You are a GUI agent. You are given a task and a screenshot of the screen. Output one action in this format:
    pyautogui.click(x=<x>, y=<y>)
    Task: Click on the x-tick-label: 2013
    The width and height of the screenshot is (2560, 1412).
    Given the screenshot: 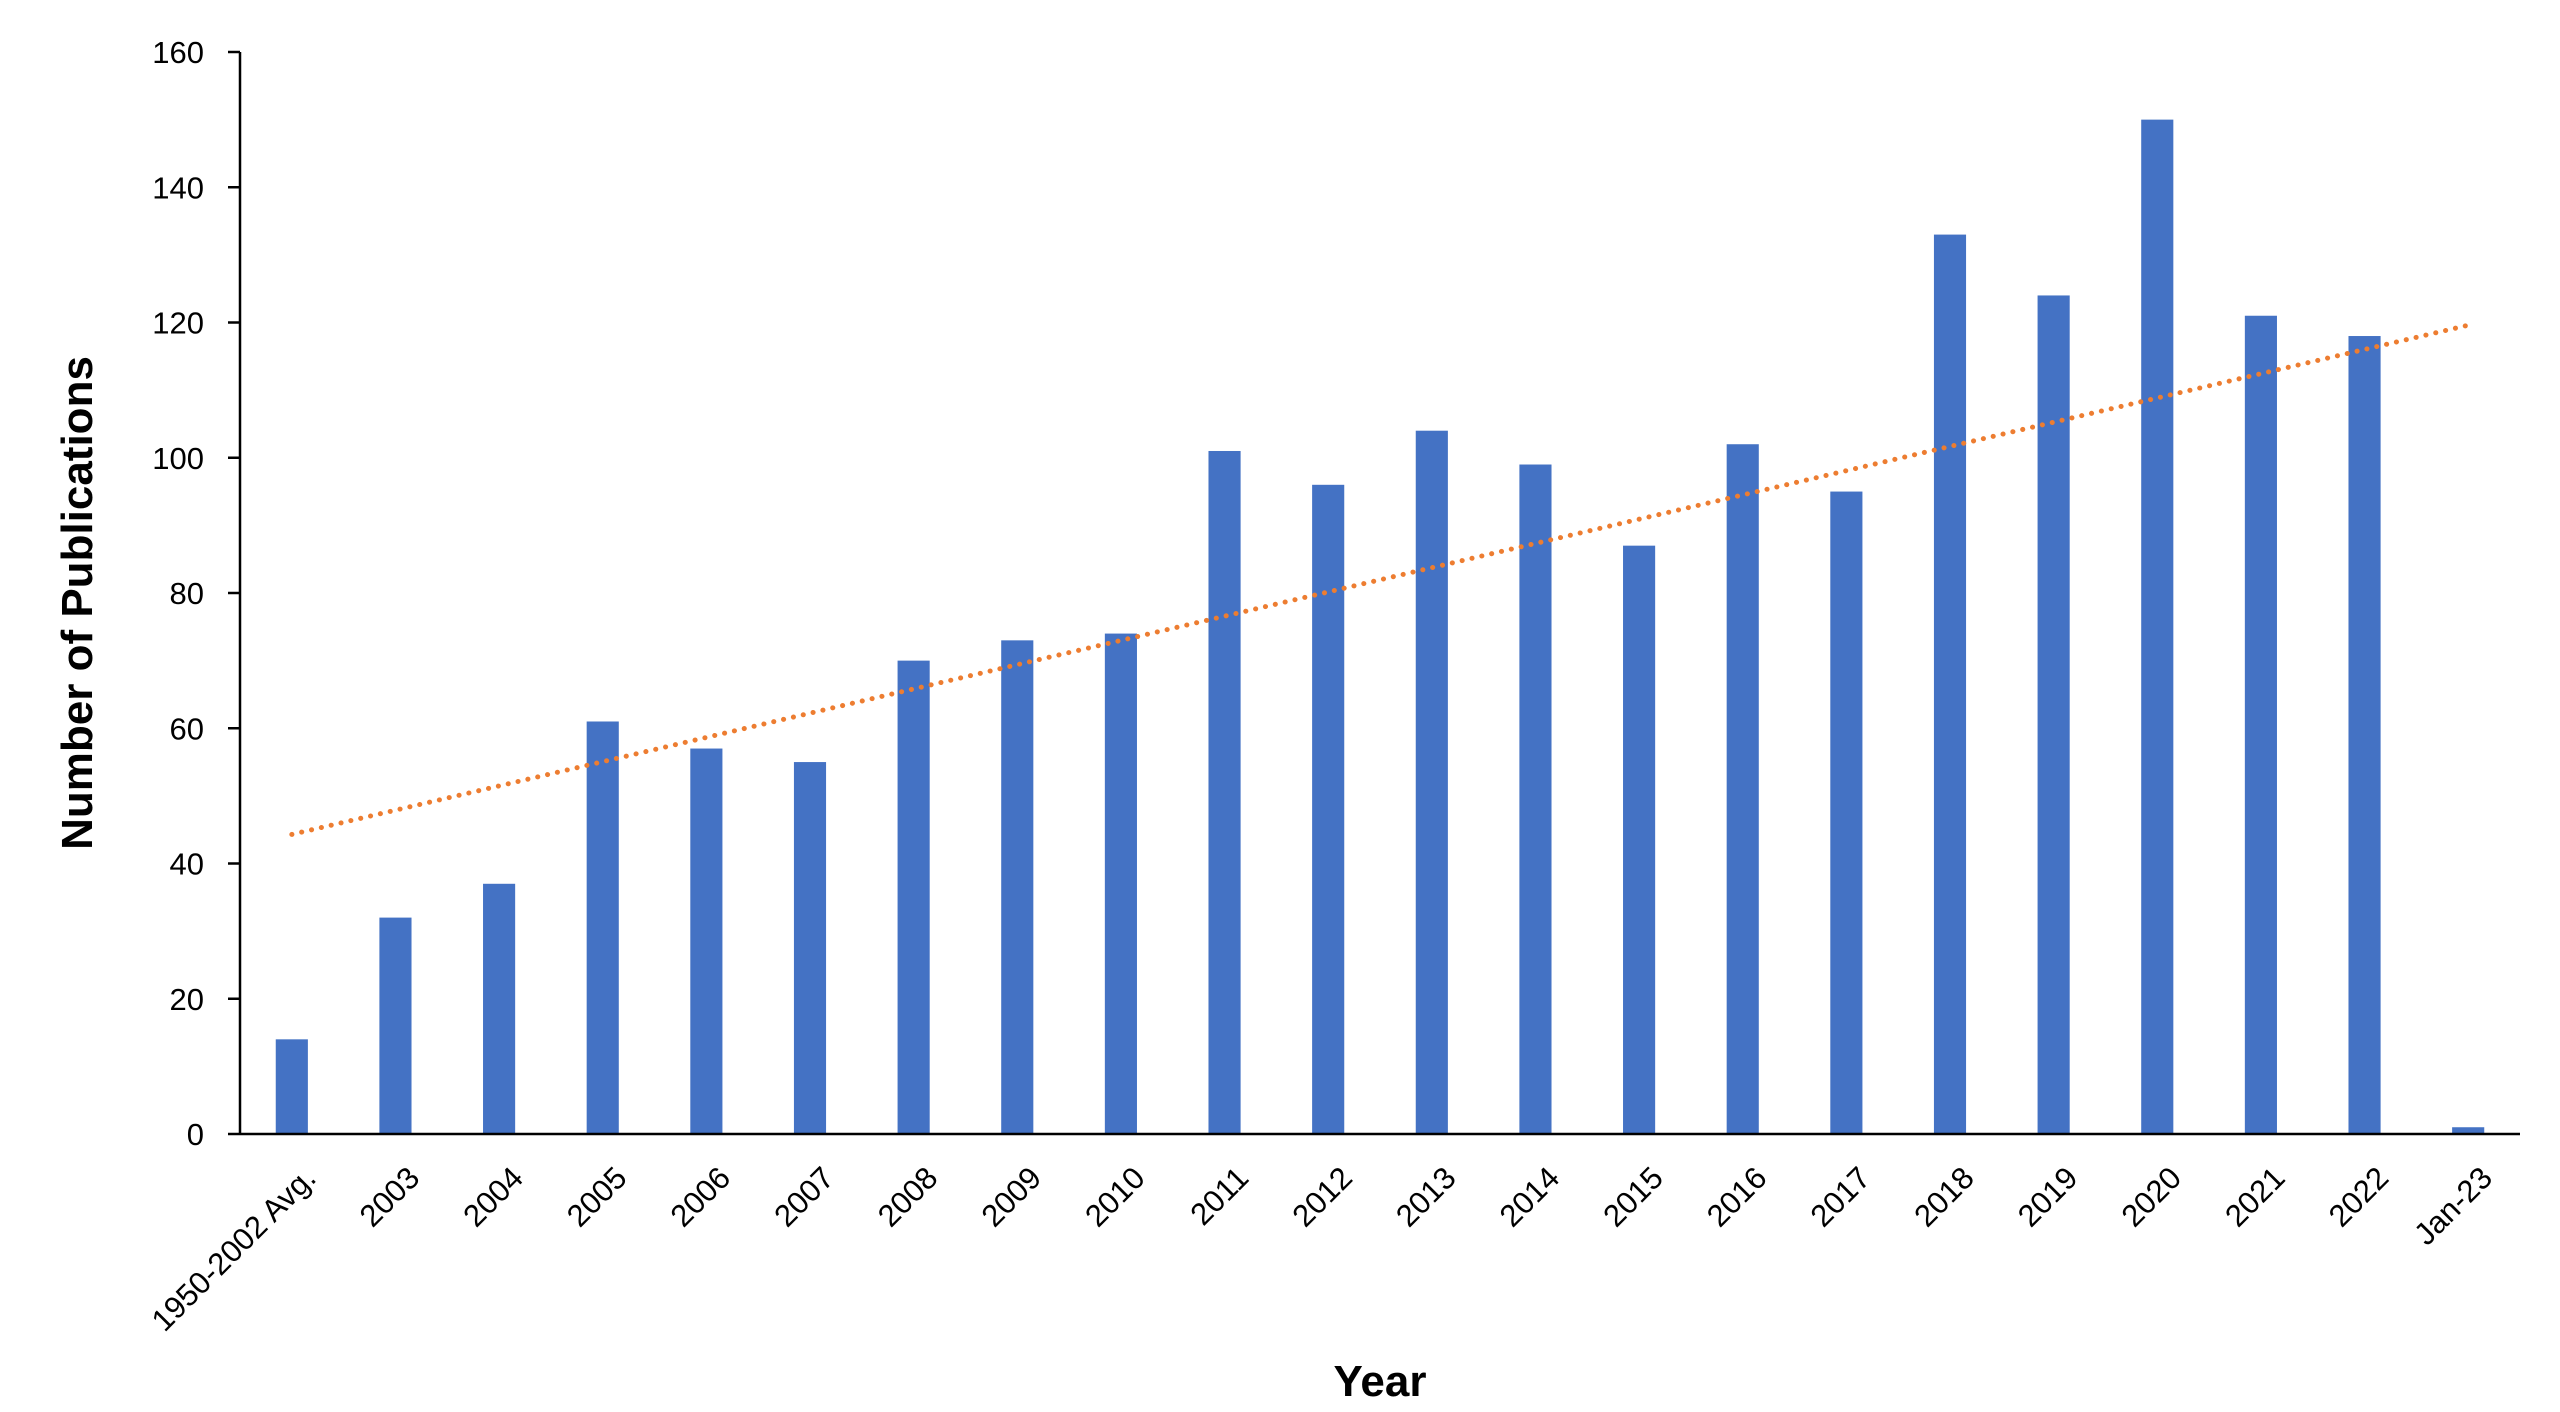 What is the action you would take?
    pyautogui.click(x=1426, y=1197)
    